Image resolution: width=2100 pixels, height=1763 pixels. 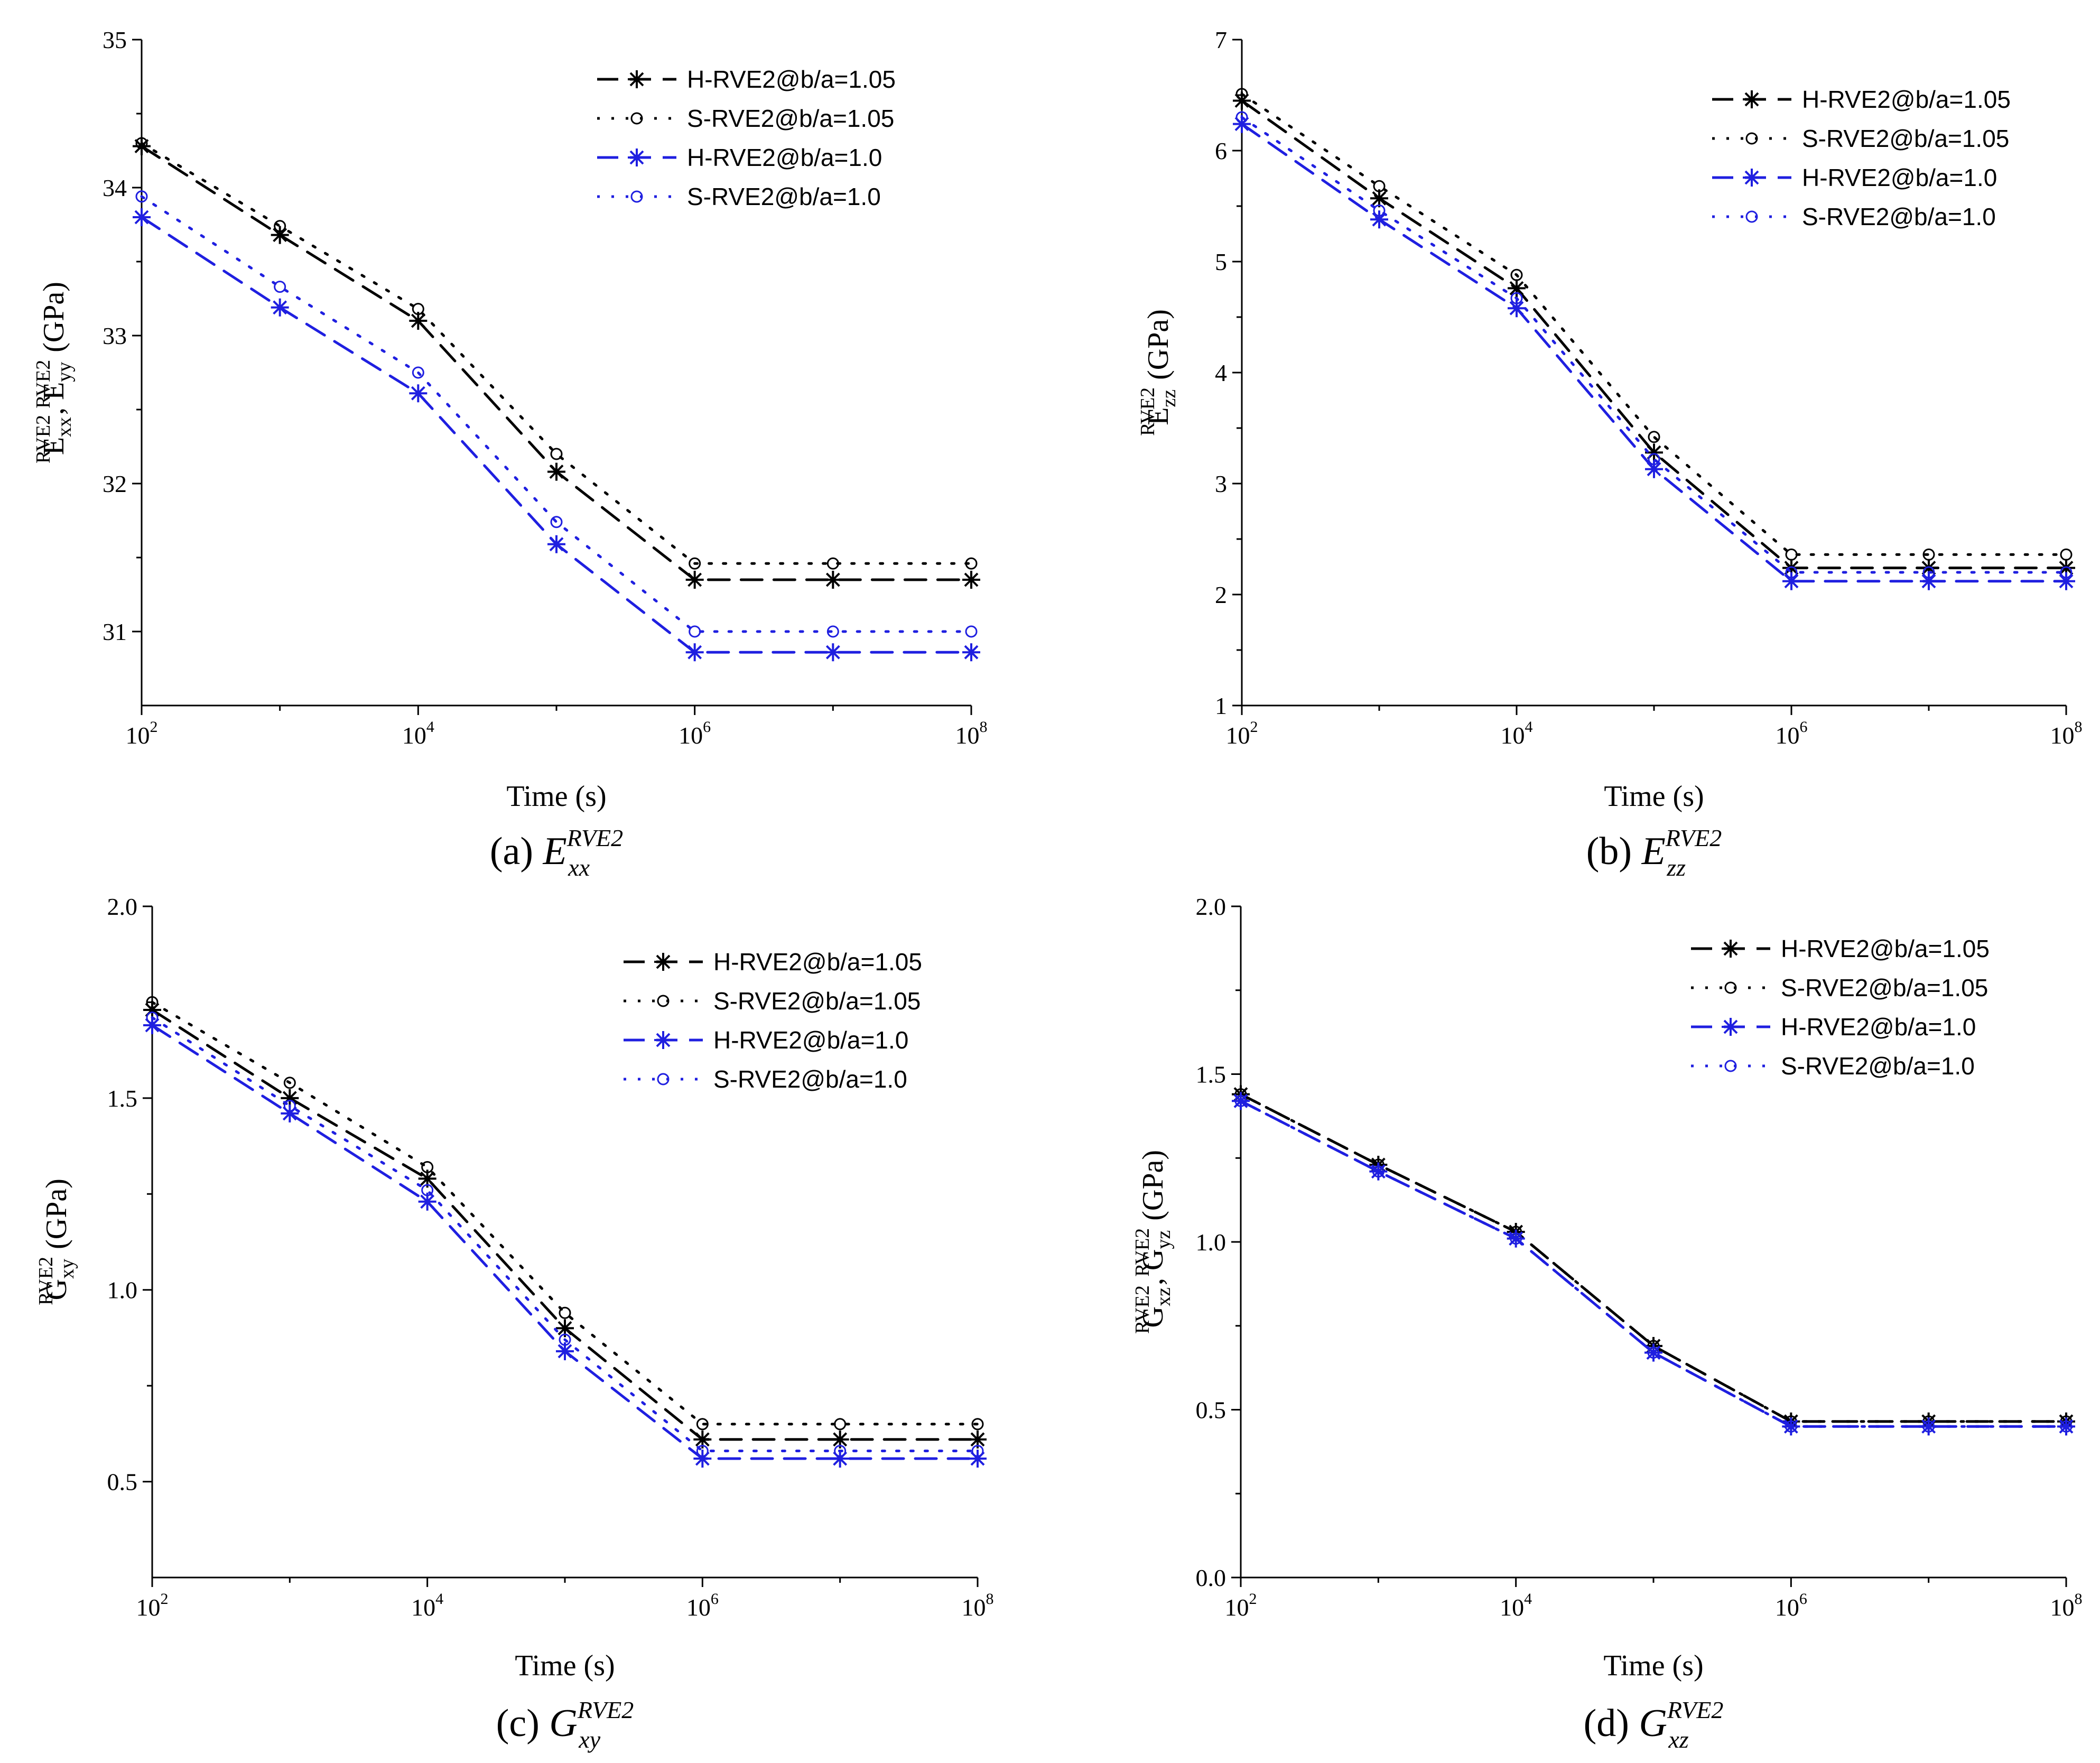 I want to click on y-axis-label-part: yy, so click(x=64, y=372).